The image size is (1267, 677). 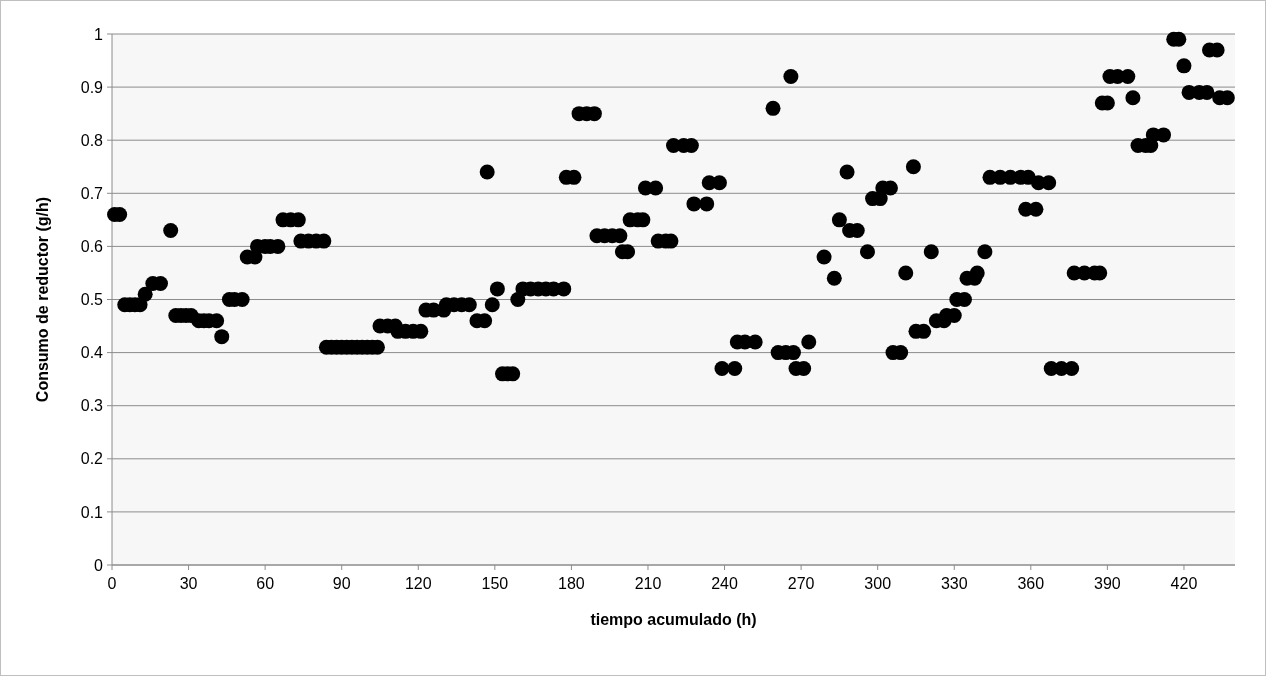 What do you see at coordinates (673, 619) in the screenshot?
I see `x-axis-title: tiempo acumulado (h)` at bounding box center [673, 619].